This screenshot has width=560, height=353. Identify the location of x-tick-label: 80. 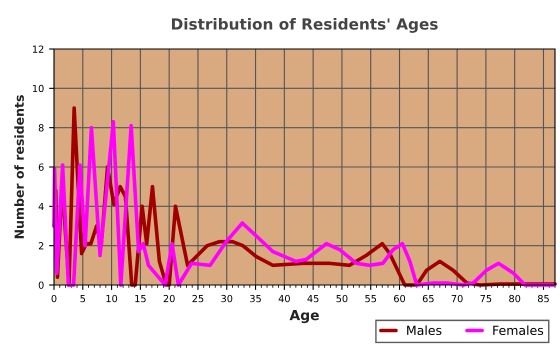
(514, 298).